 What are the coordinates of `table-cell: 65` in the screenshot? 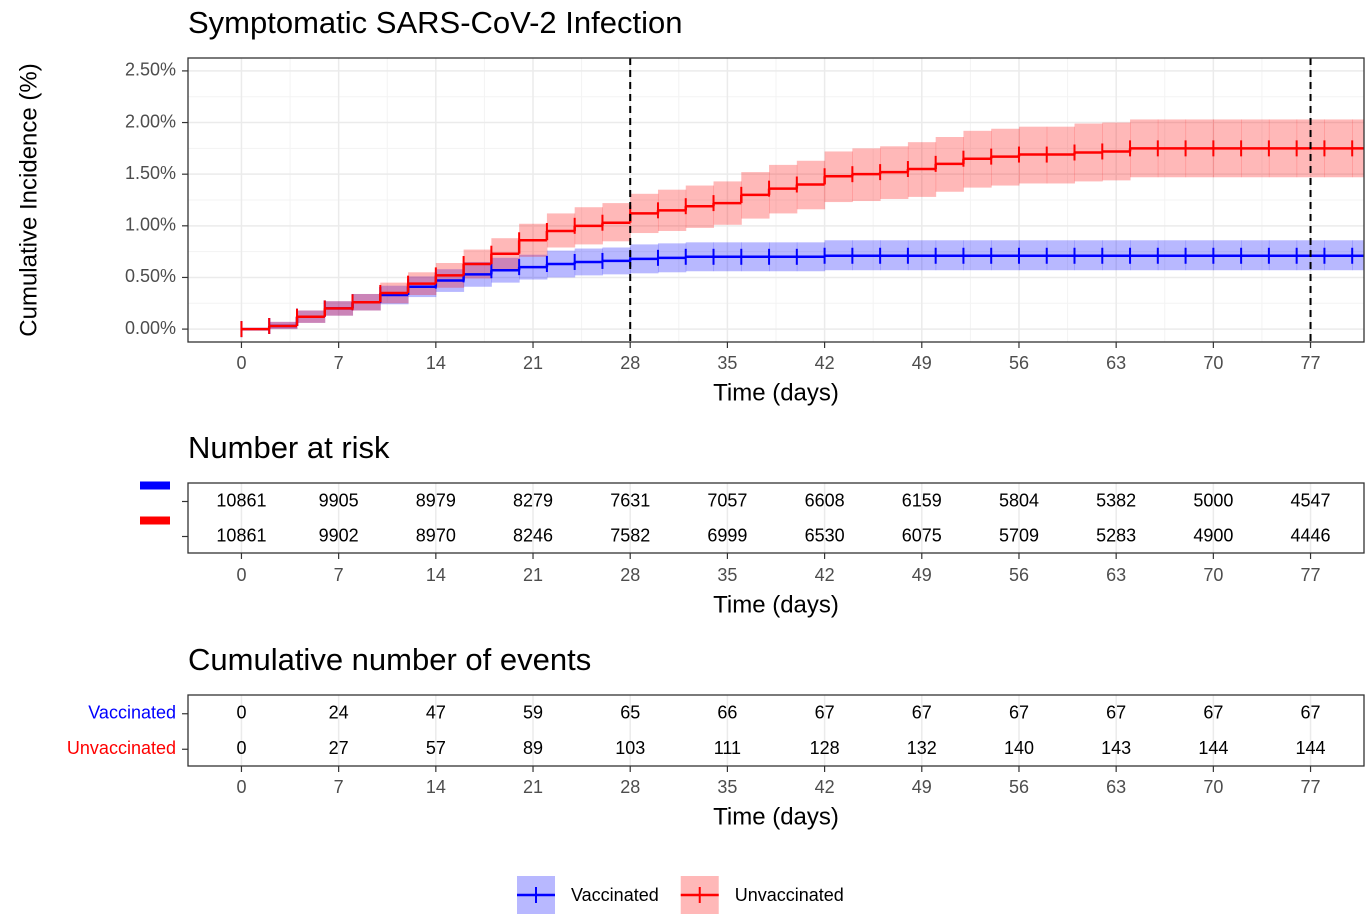 It's located at (630, 713).